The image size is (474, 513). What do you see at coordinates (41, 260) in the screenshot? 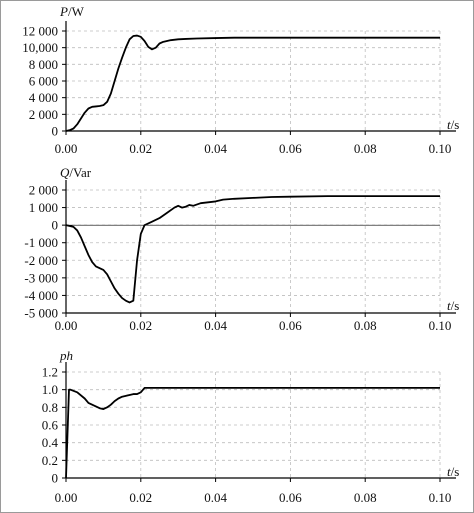
I see `y-tick-label: -2 000` at bounding box center [41, 260].